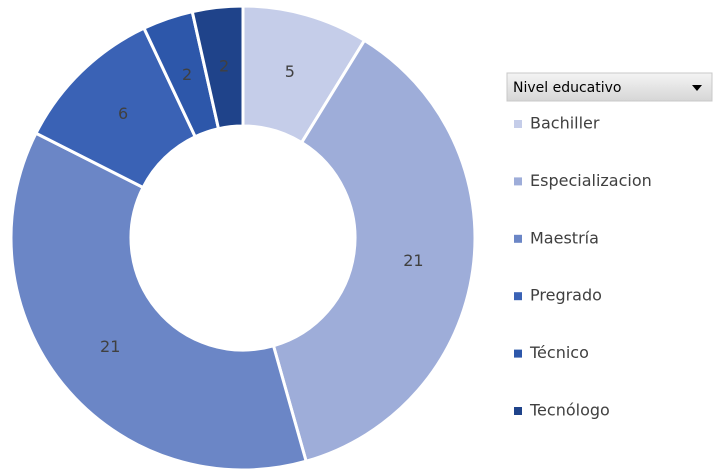  I want to click on dropdown-arrow, so click(697, 88).